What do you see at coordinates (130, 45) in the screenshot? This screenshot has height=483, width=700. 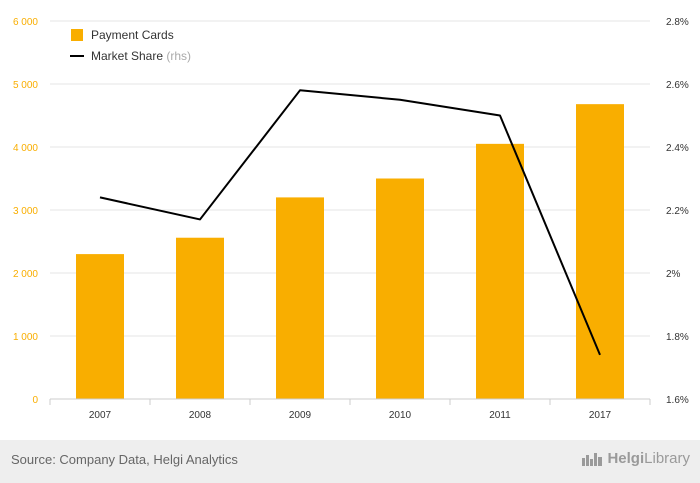 I see `legend: Payment Cards Market Share (rhs)` at bounding box center [130, 45].